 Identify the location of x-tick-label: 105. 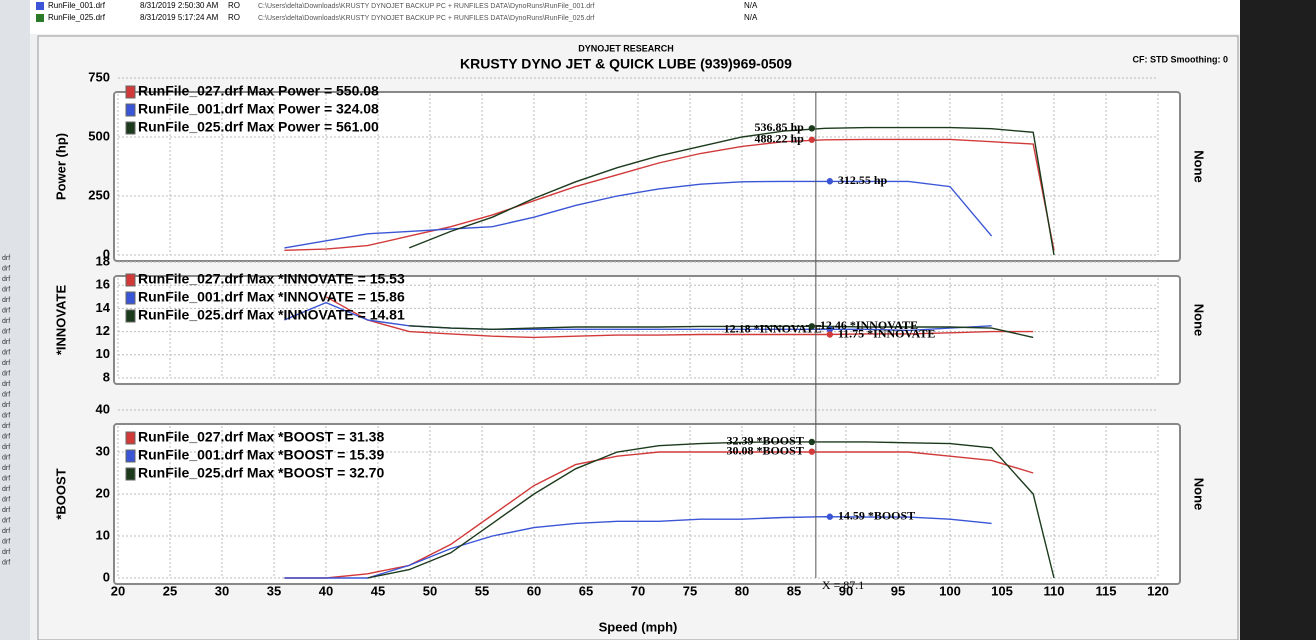
(1002, 590).